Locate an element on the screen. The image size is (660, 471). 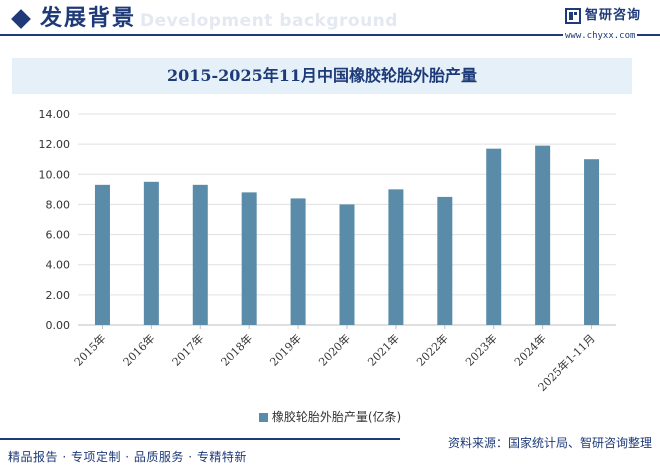
y-tick-label: 8.00 is located at coordinates (58, 204).